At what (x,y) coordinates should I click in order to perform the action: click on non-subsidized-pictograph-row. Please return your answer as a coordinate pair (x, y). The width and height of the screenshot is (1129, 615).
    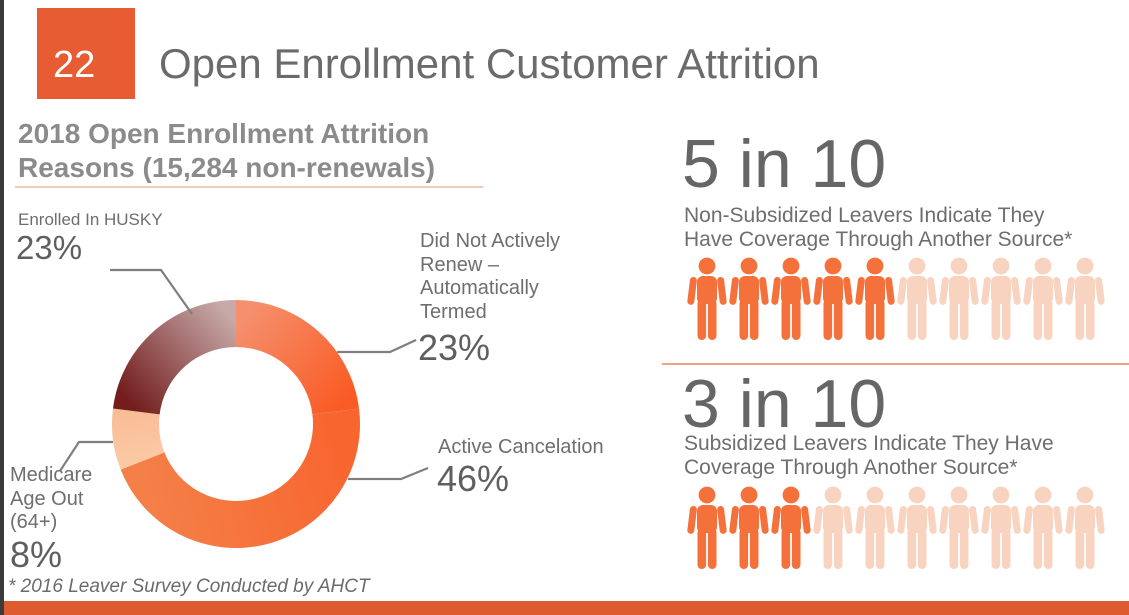
    Looking at the image, I should click on (896, 299).